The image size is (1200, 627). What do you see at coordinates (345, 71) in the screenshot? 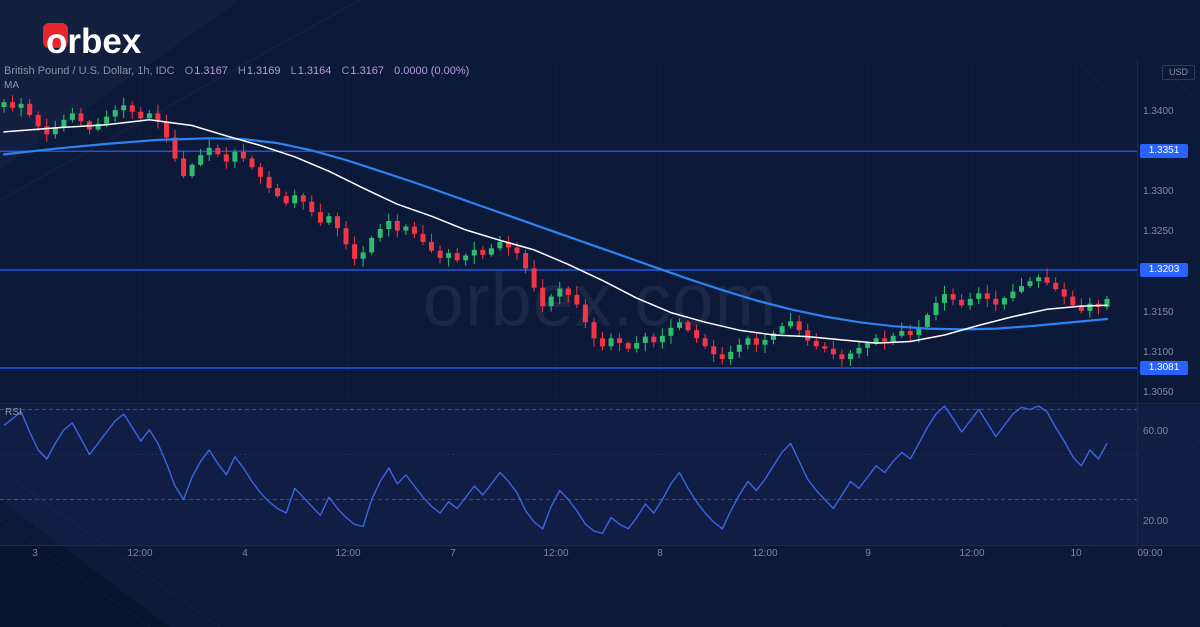
I see `ohlc-close-label: C` at bounding box center [345, 71].